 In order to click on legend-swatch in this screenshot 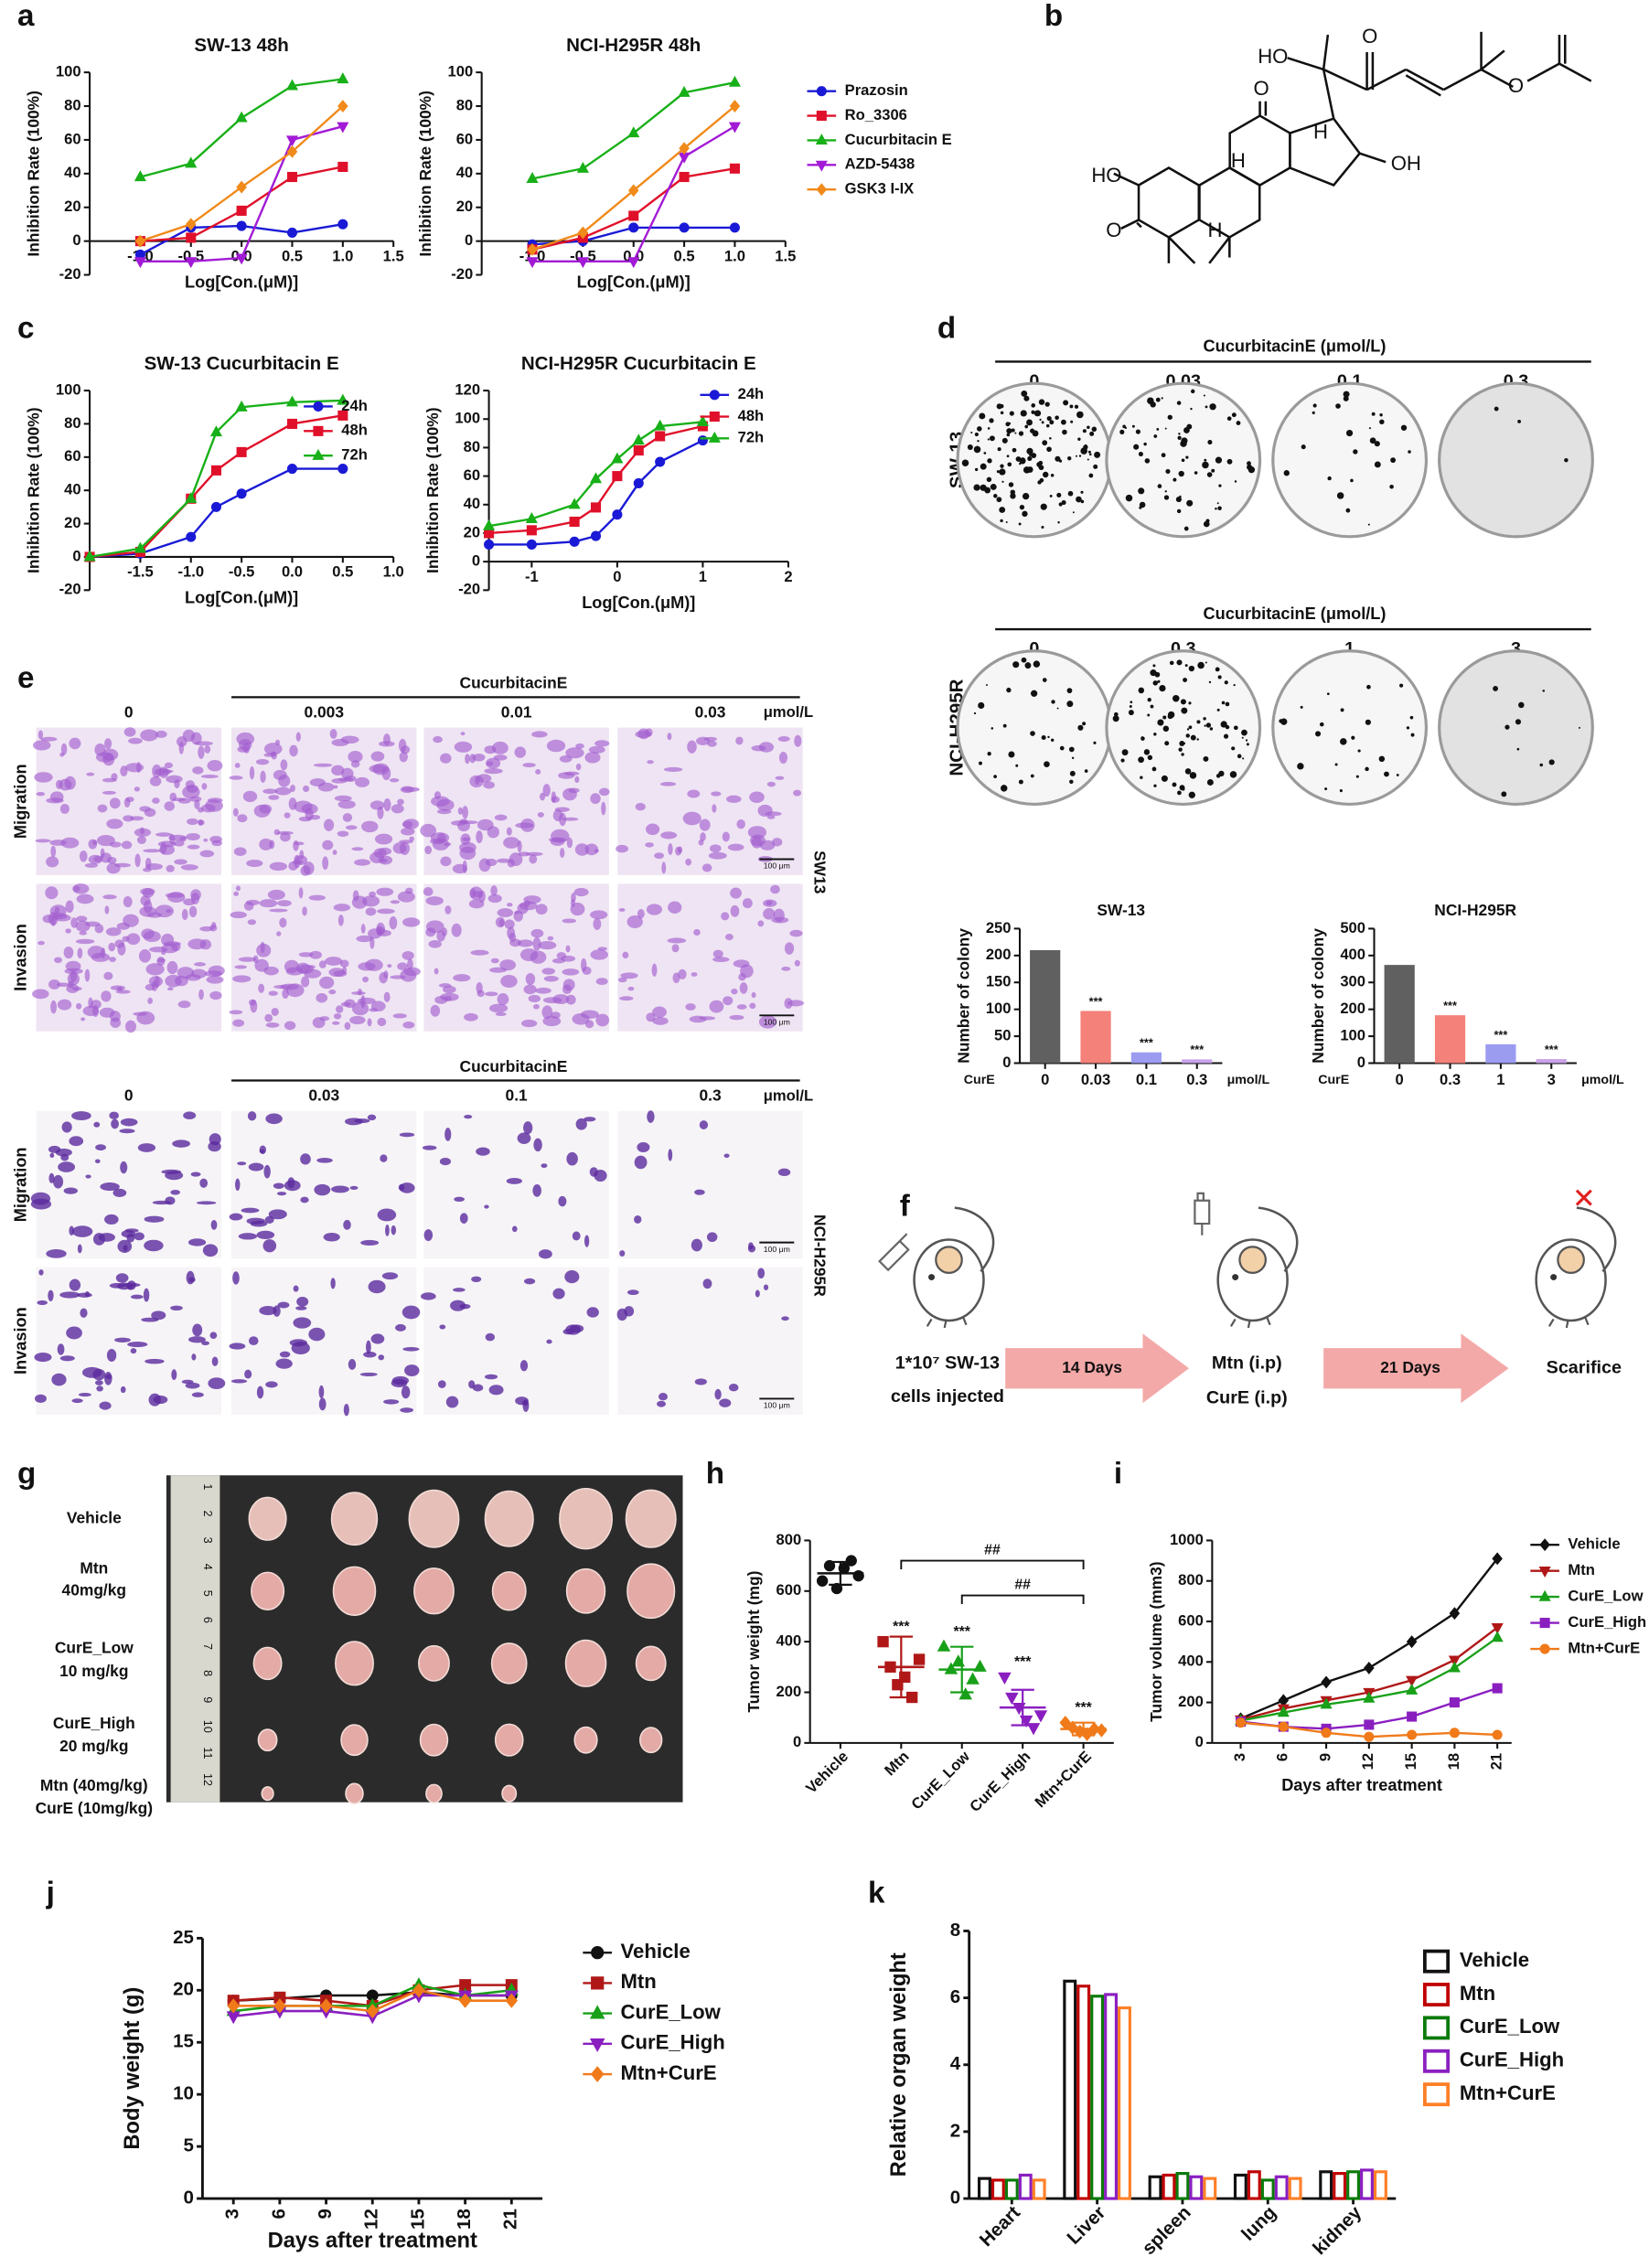, I will do `click(1436, 2094)`.